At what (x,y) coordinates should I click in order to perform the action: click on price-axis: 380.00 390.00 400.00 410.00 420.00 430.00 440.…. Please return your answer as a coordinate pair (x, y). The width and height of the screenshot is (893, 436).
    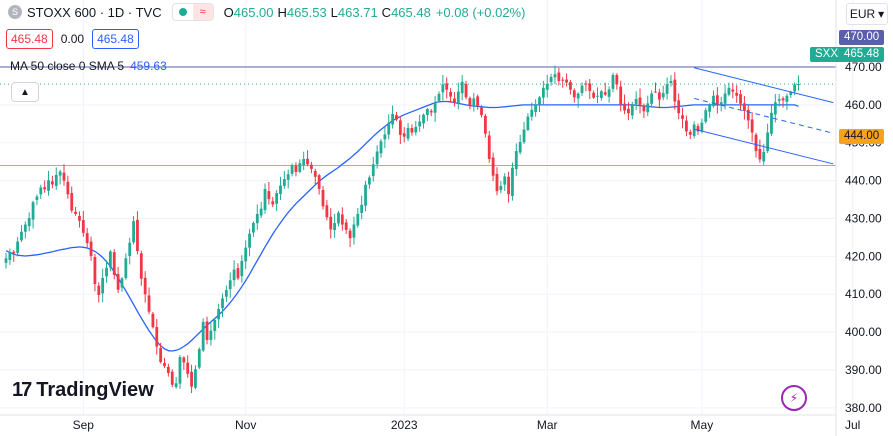
    Looking at the image, I should click on (858, 218).